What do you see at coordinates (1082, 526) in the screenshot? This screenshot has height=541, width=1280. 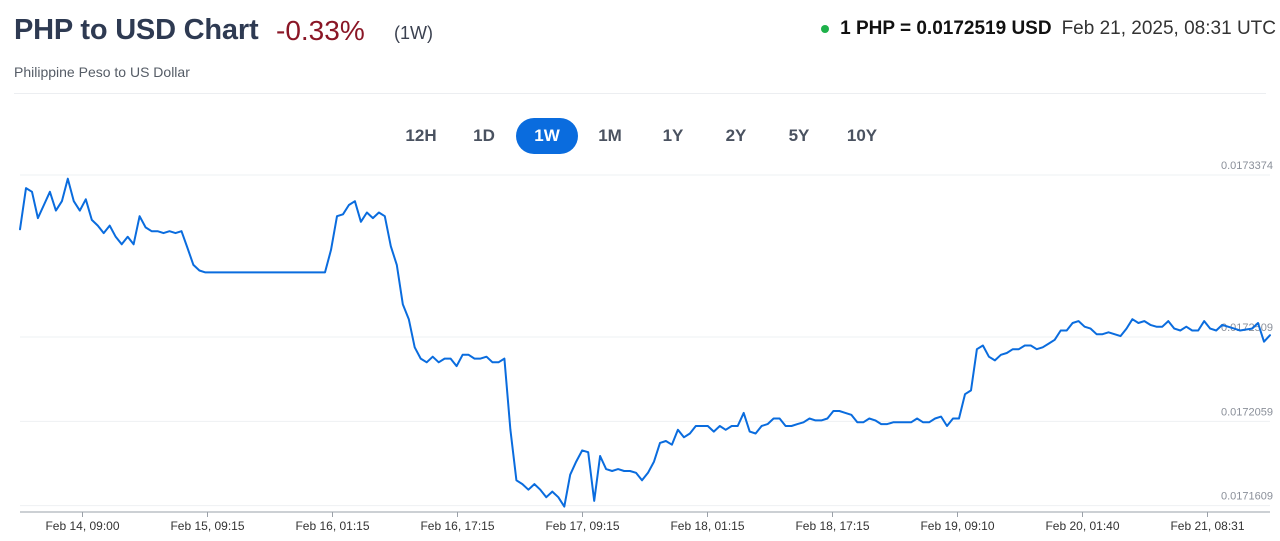 I see `x-tick-label: Feb 20, 01:40` at bounding box center [1082, 526].